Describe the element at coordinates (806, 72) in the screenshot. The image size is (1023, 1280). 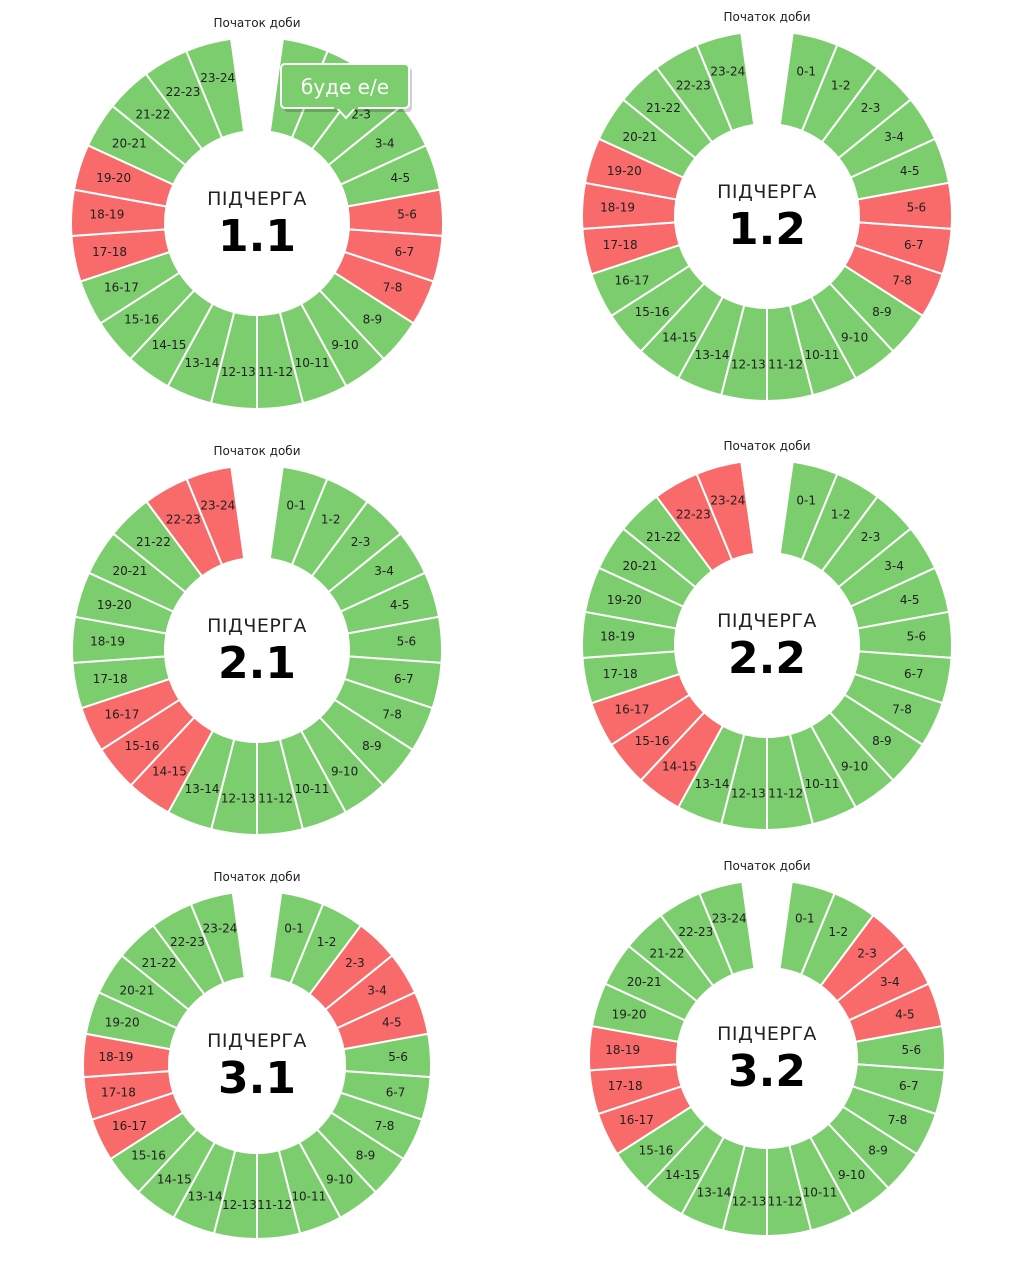
I see `hour-label: 0-1` at that location.